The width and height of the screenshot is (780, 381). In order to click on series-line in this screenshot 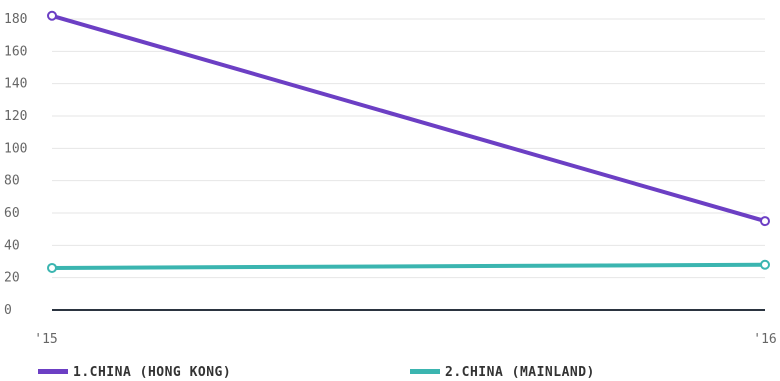, I will do `click(408, 266)`.